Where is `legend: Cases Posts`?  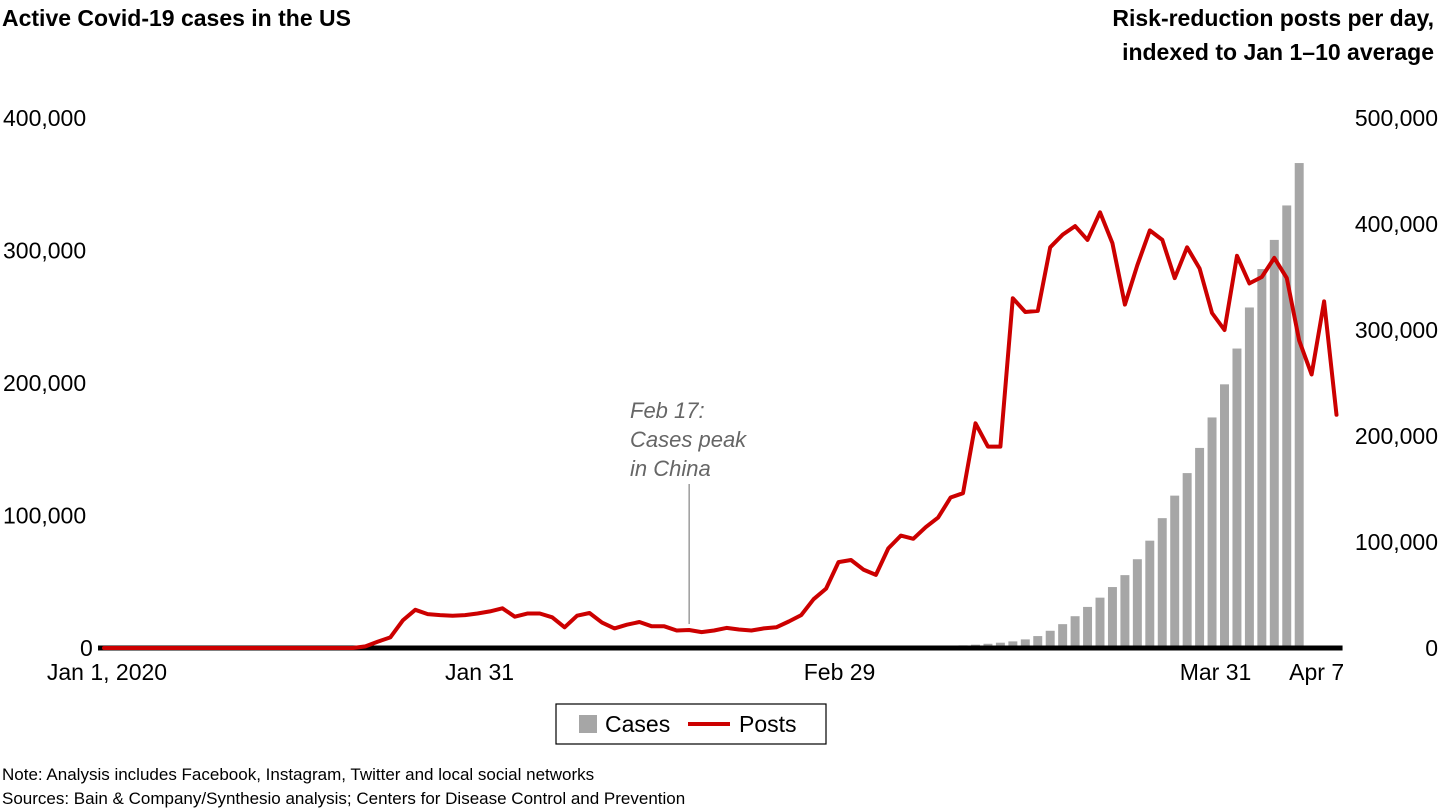
legend: Cases Posts is located at coordinates (691, 724).